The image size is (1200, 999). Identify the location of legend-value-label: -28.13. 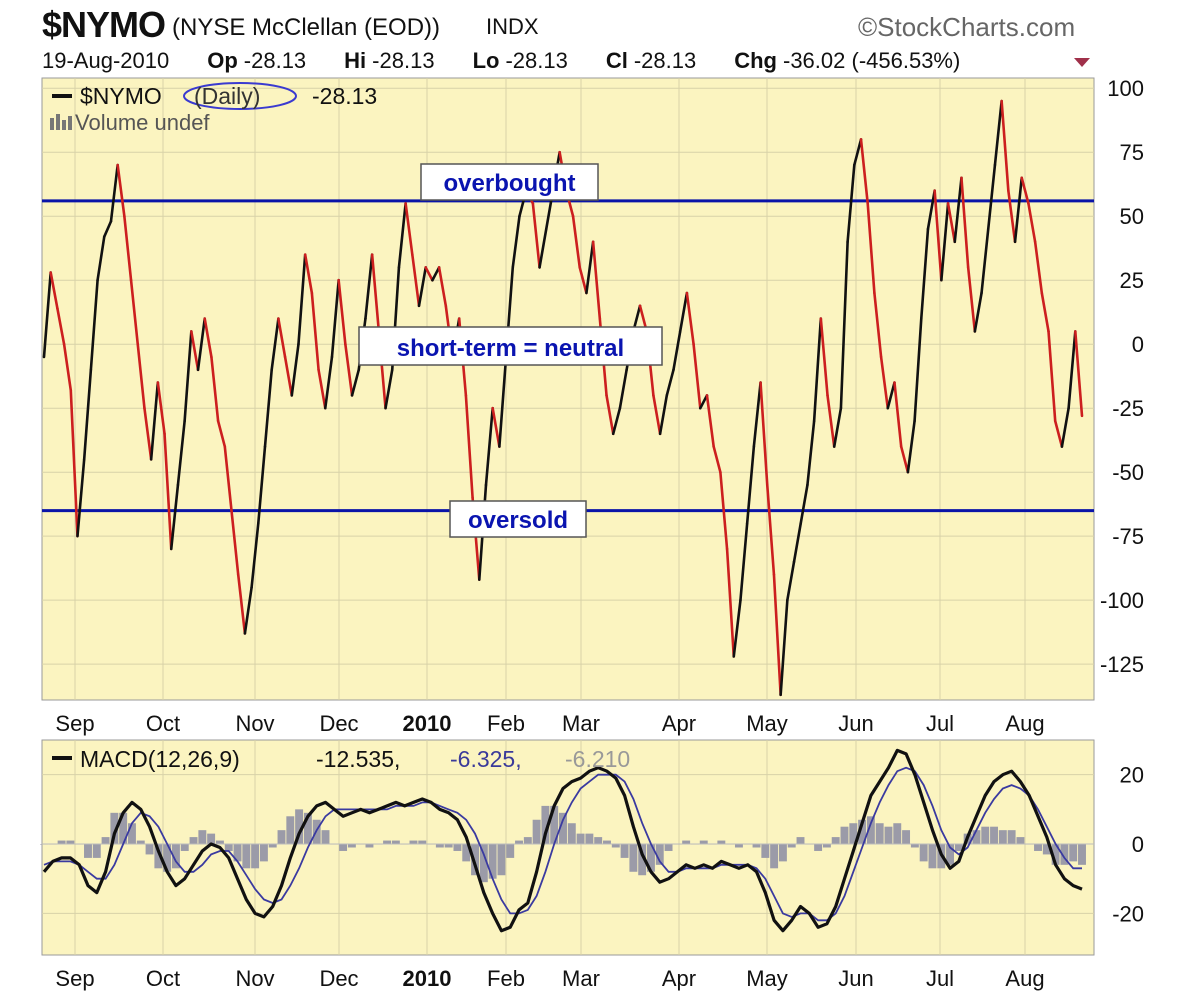
(344, 96).